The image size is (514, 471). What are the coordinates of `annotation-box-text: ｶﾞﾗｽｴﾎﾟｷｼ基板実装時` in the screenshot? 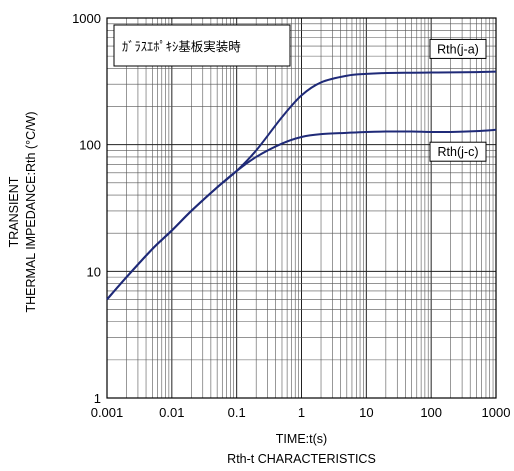 It's located at (181, 46).